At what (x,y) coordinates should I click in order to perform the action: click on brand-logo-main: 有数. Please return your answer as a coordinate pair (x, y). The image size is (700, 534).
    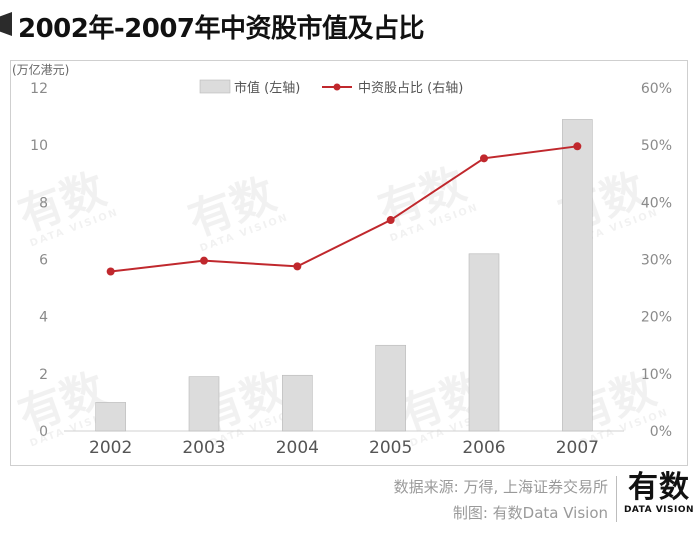
    Looking at the image, I should click on (659, 487).